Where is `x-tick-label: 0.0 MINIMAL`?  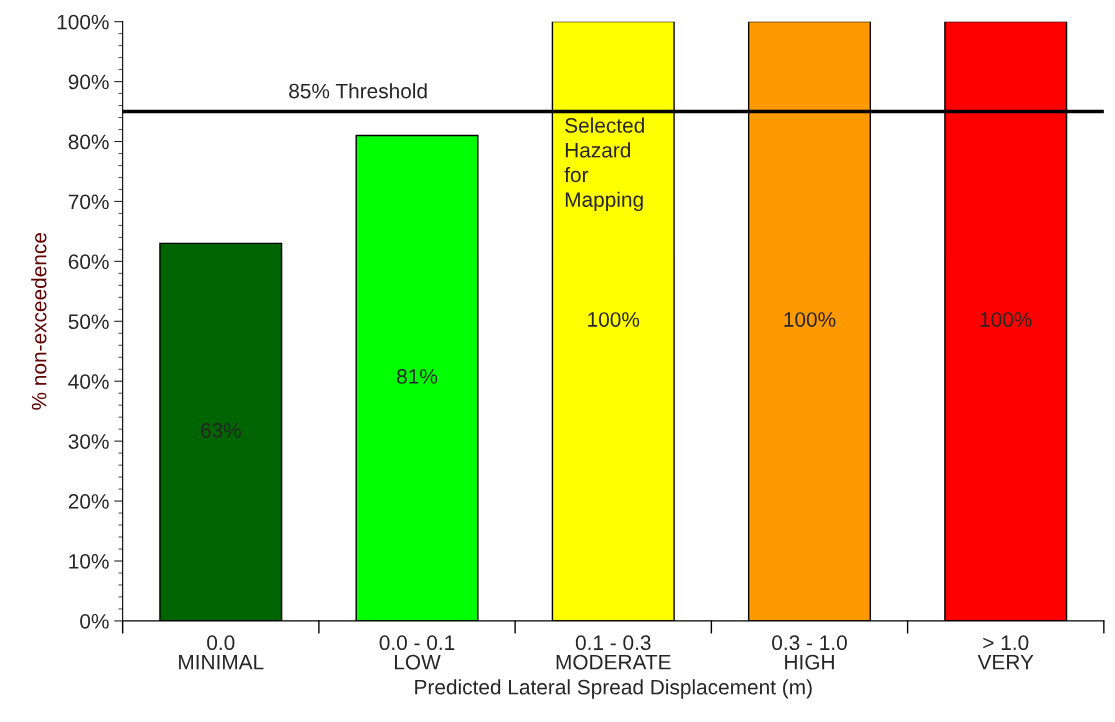 x-tick-label: 0.0 MINIMAL is located at coordinates (221, 652).